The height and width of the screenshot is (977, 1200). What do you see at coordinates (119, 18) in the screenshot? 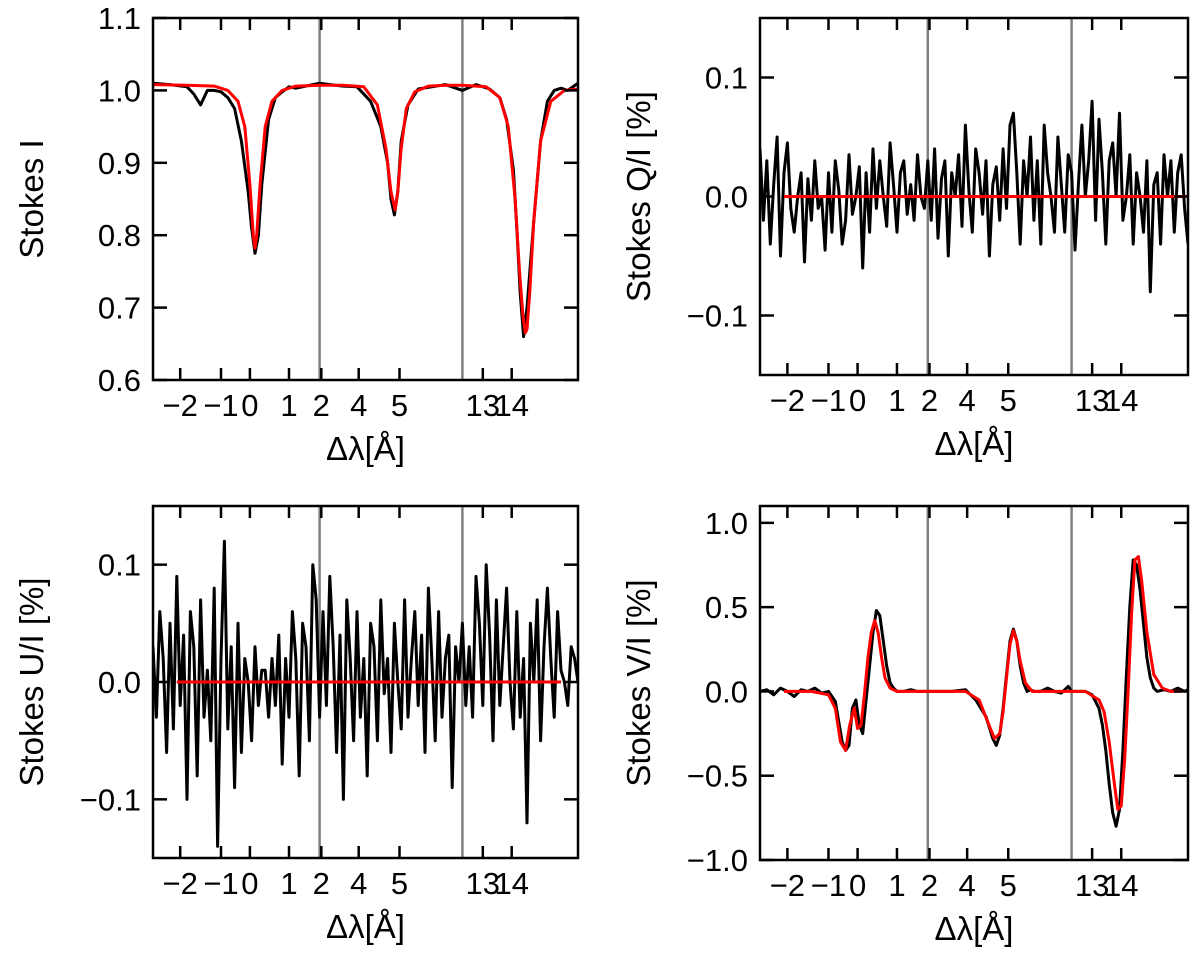
I see `y-tick-label: 1.1` at bounding box center [119, 18].